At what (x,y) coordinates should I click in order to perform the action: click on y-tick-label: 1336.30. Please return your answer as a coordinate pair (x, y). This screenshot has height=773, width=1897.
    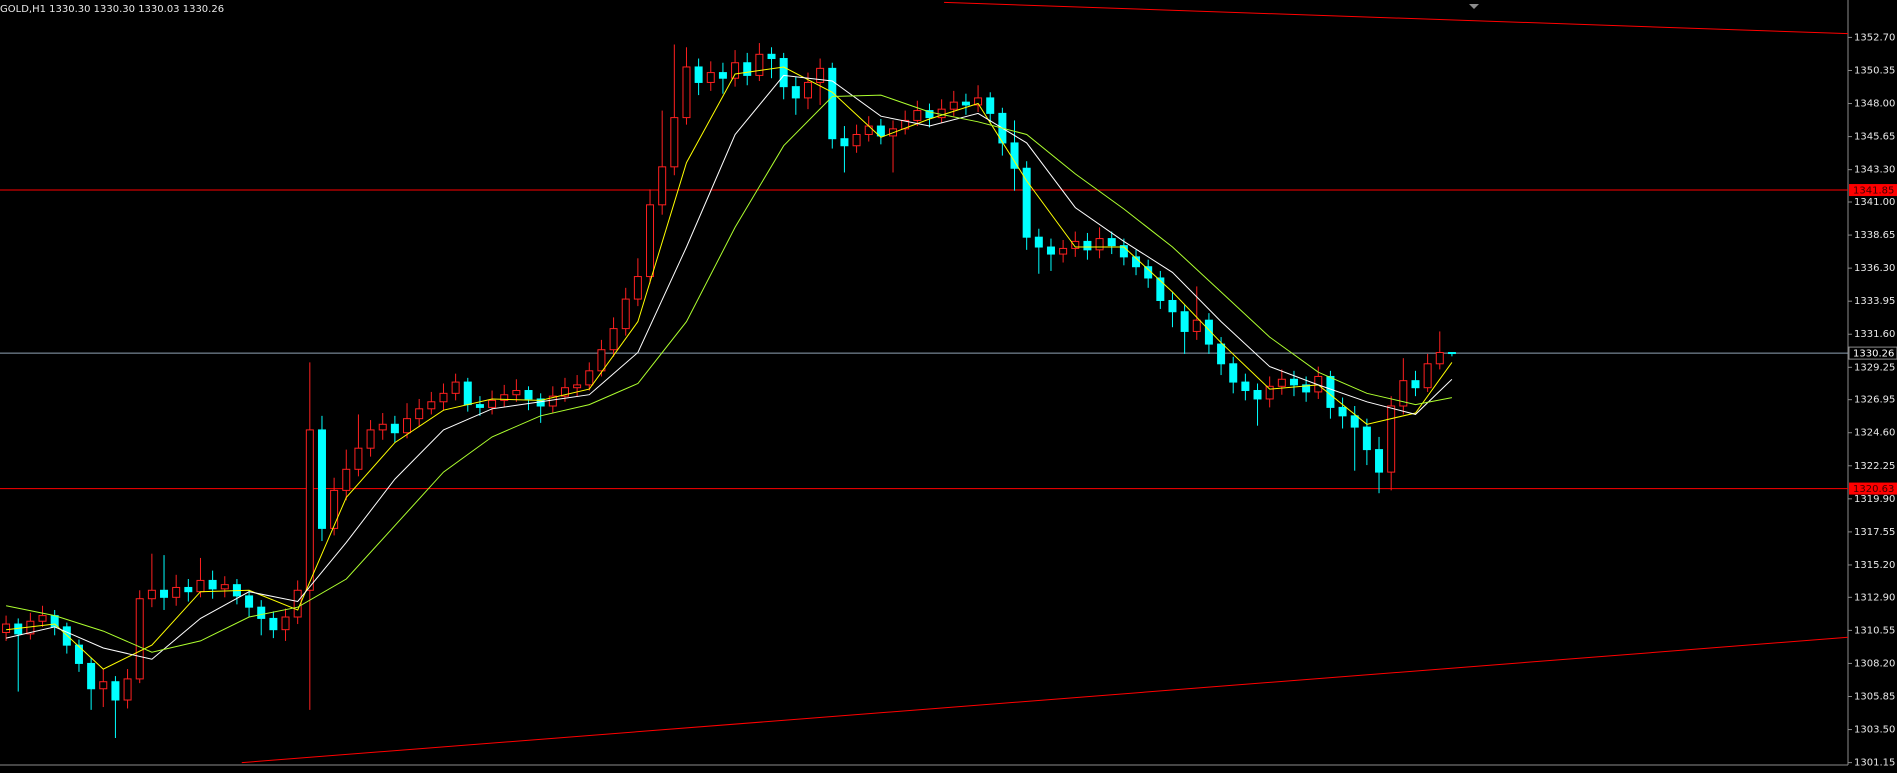
    Looking at the image, I should click on (1874, 268).